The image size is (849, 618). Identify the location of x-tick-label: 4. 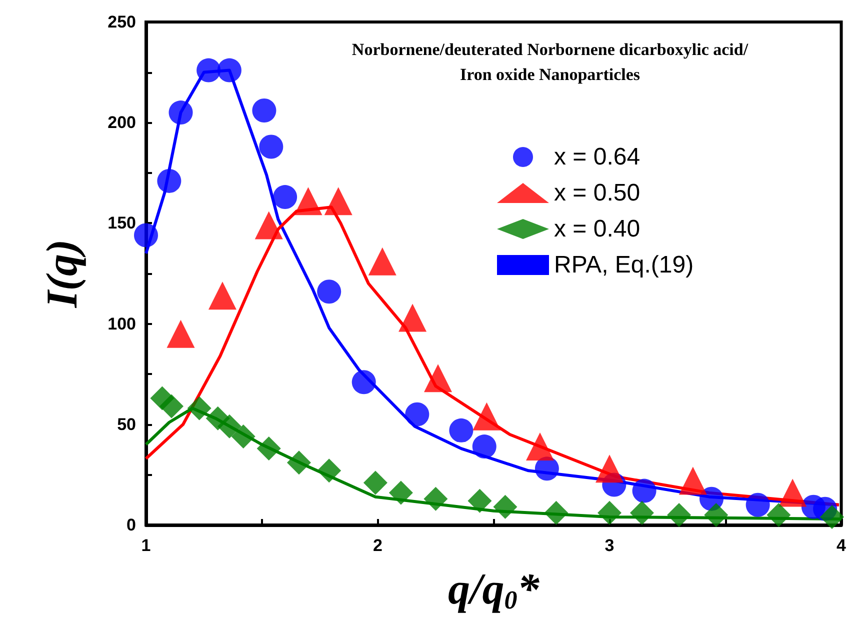
(841, 545).